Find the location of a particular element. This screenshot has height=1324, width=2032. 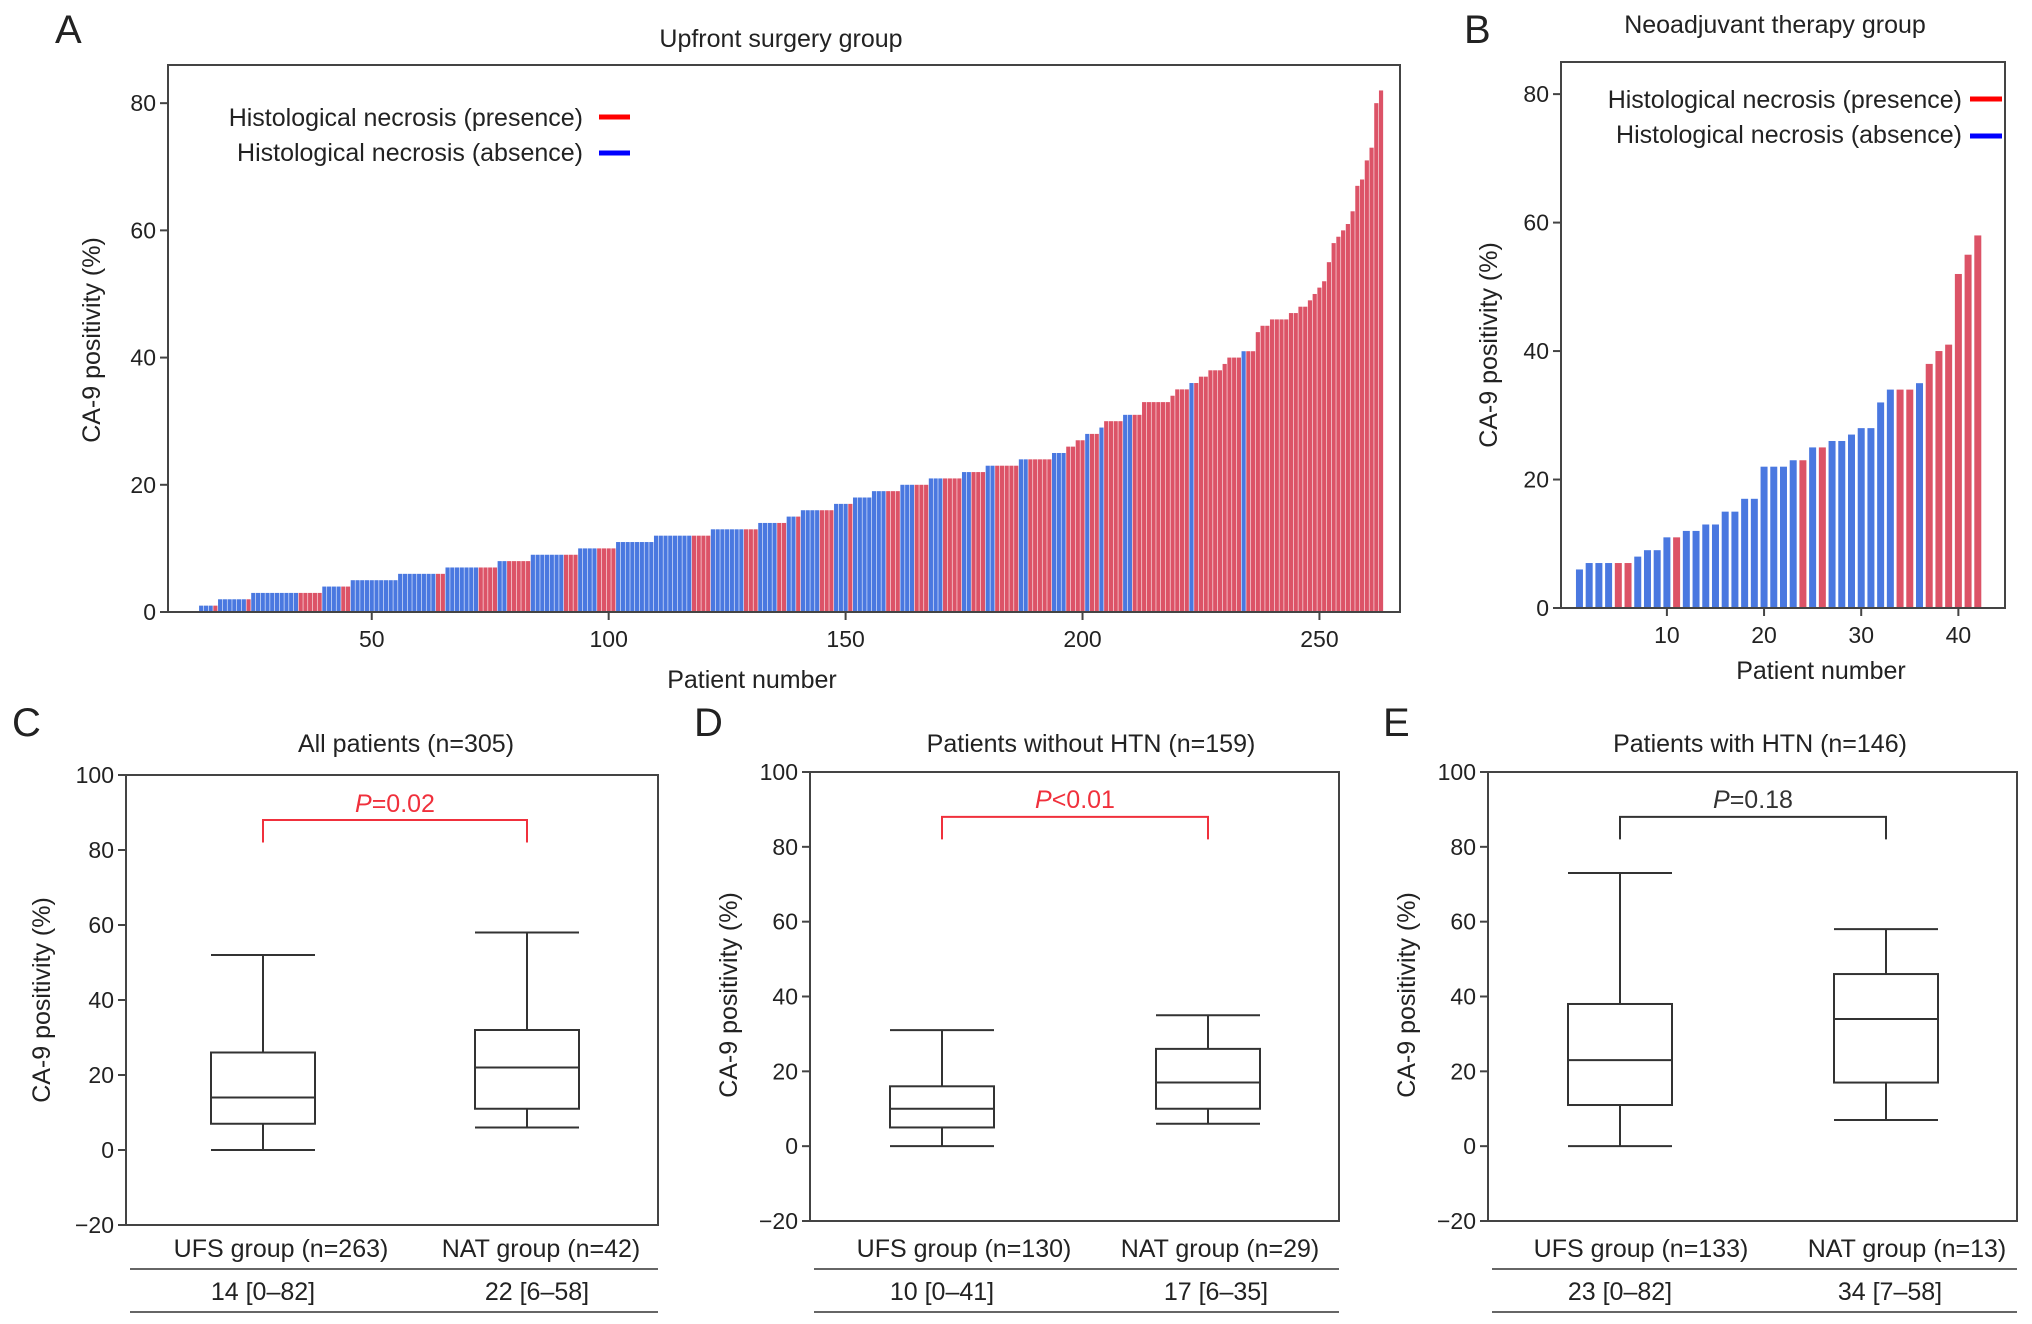

significance-bracket is located at coordinates (395, 831).